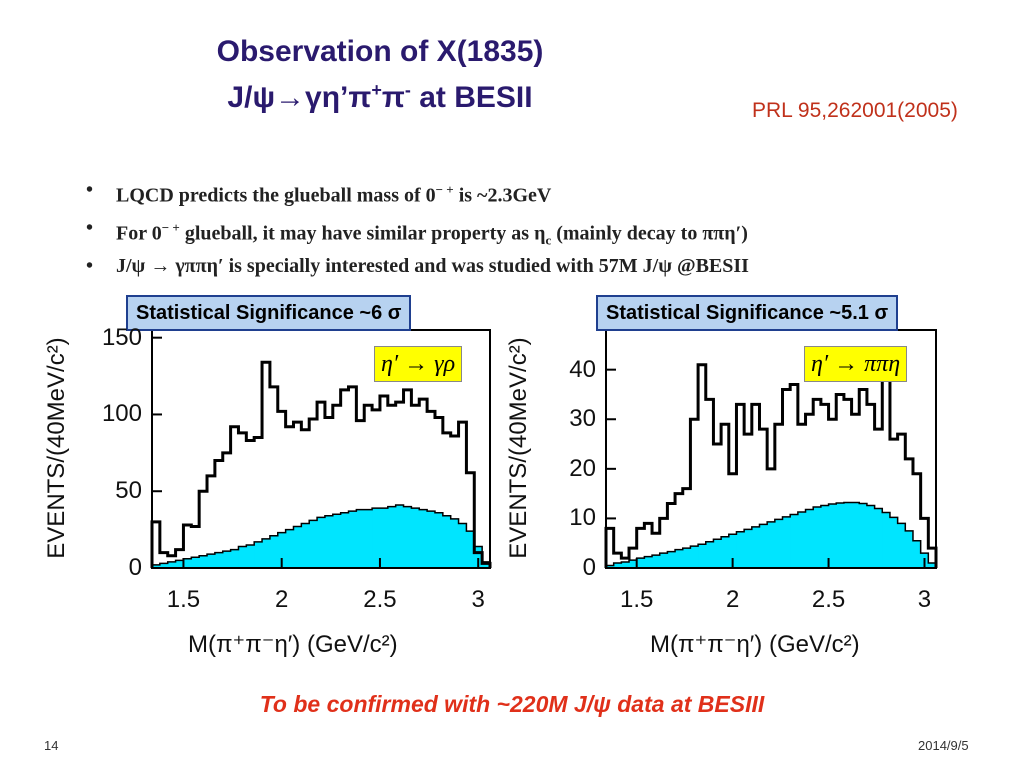 This screenshot has width=1024, height=768. I want to click on significance-box-left: Statistical Significance ~6 σ, so click(269, 313).